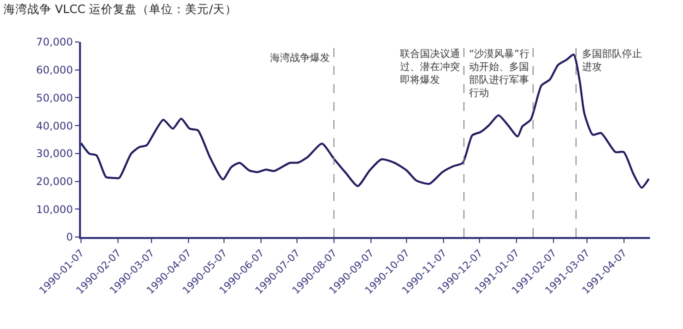 The height and width of the screenshot is (329, 683). I want to click on y-tick-label: 30,000, so click(54, 154).